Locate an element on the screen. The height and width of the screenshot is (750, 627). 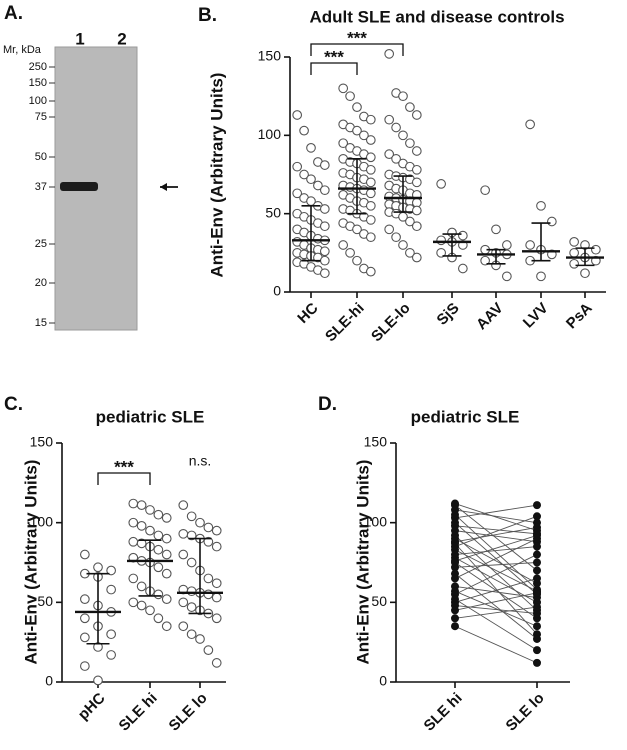
x-tick-label: SLE-hi is located at coordinates (345, 323).